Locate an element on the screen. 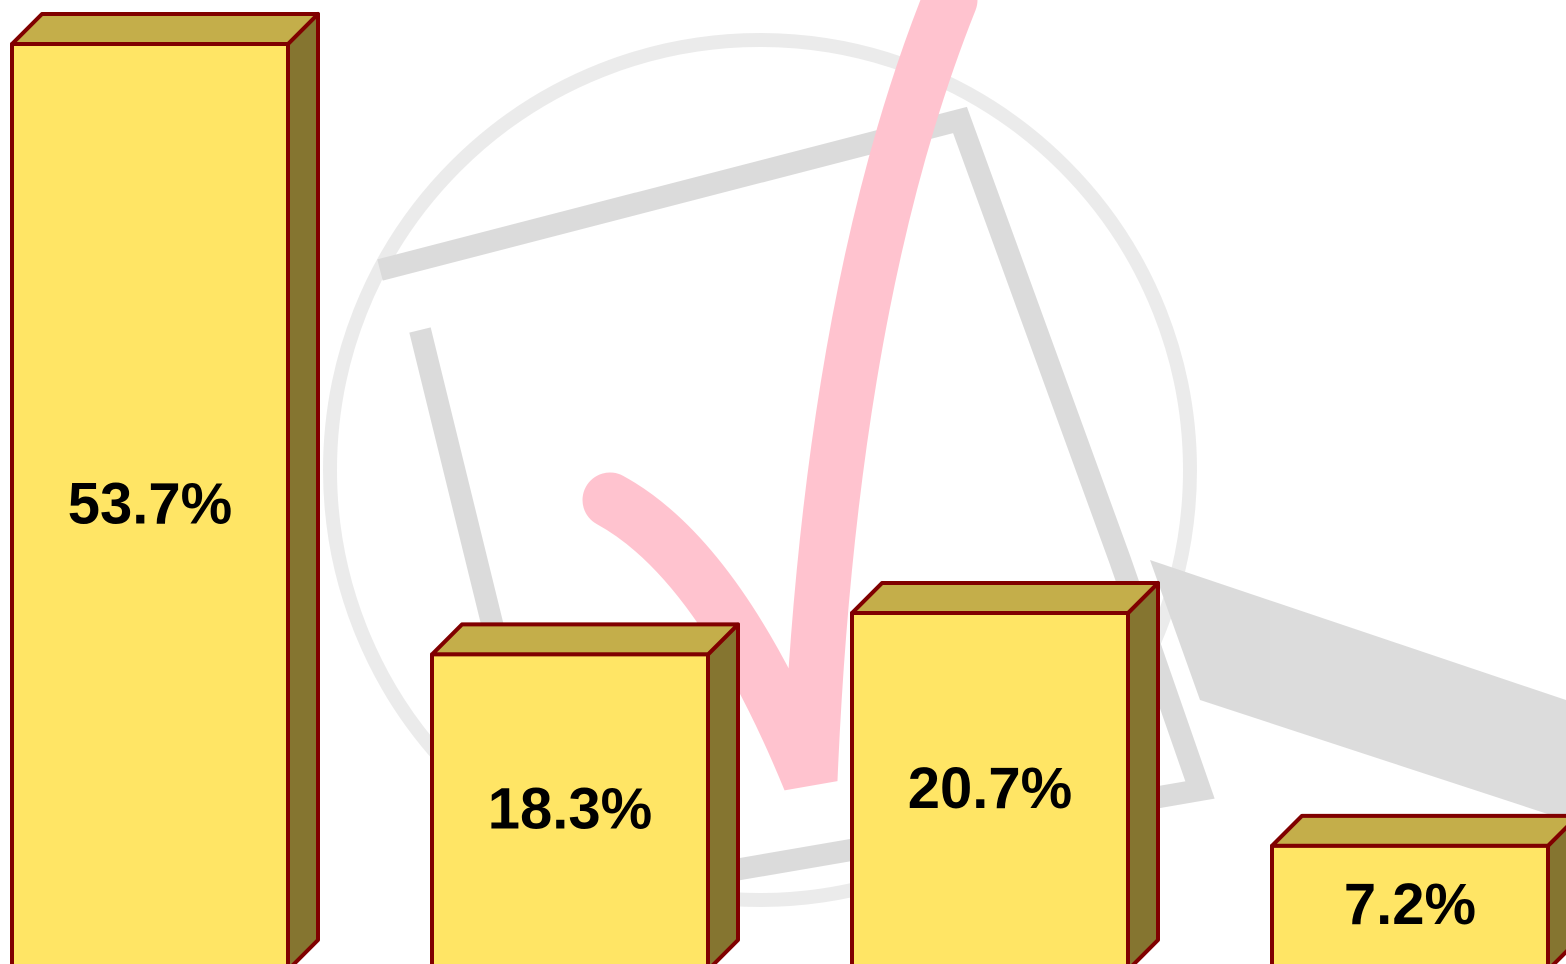 This screenshot has width=1566, height=964. value-label: 20.7% is located at coordinates (990, 788).